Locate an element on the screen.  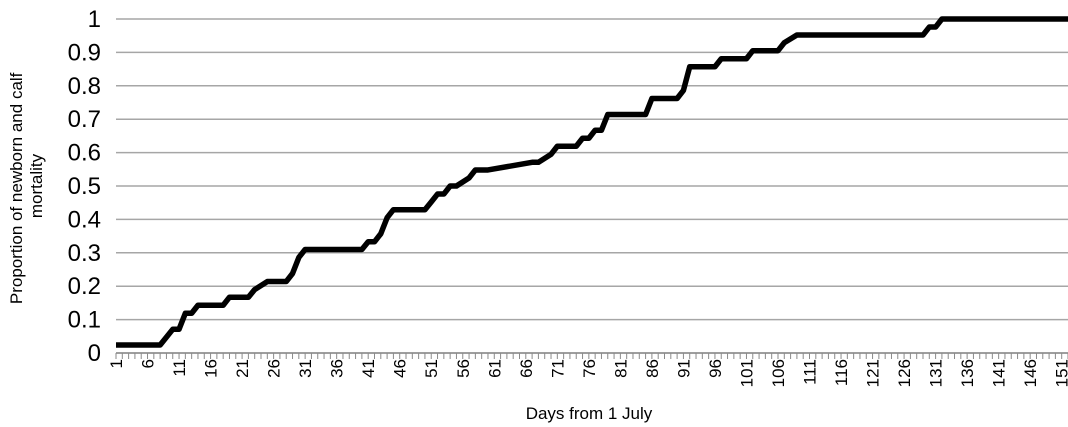
x-tick-label: 111 is located at coordinates (810, 372).